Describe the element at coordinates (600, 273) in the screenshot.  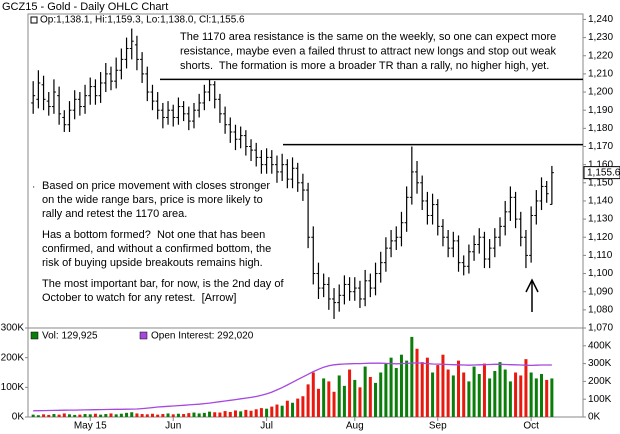
I see `y-tick-label: 1,100` at that location.